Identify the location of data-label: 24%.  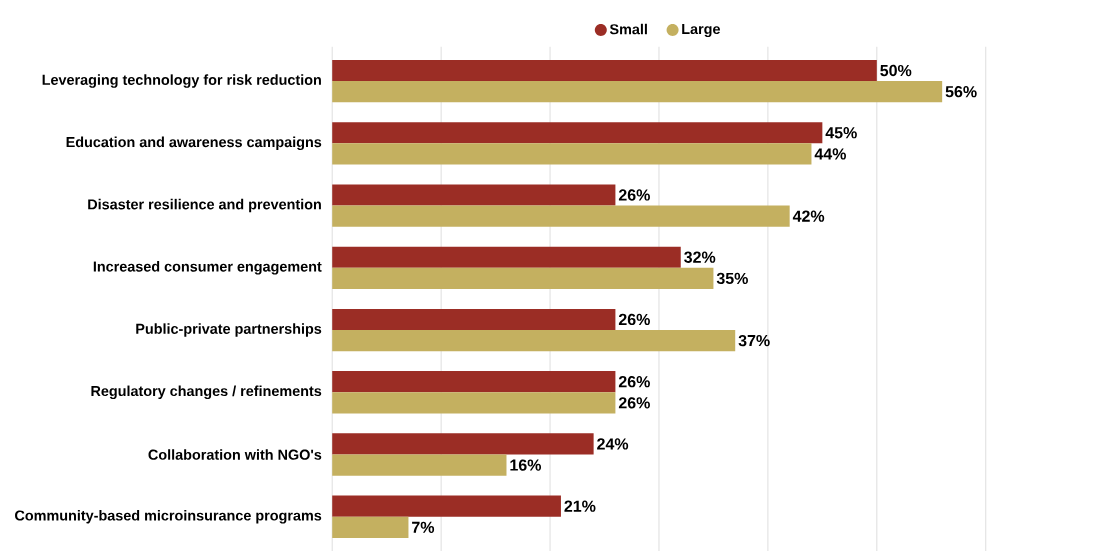
(613, 444).